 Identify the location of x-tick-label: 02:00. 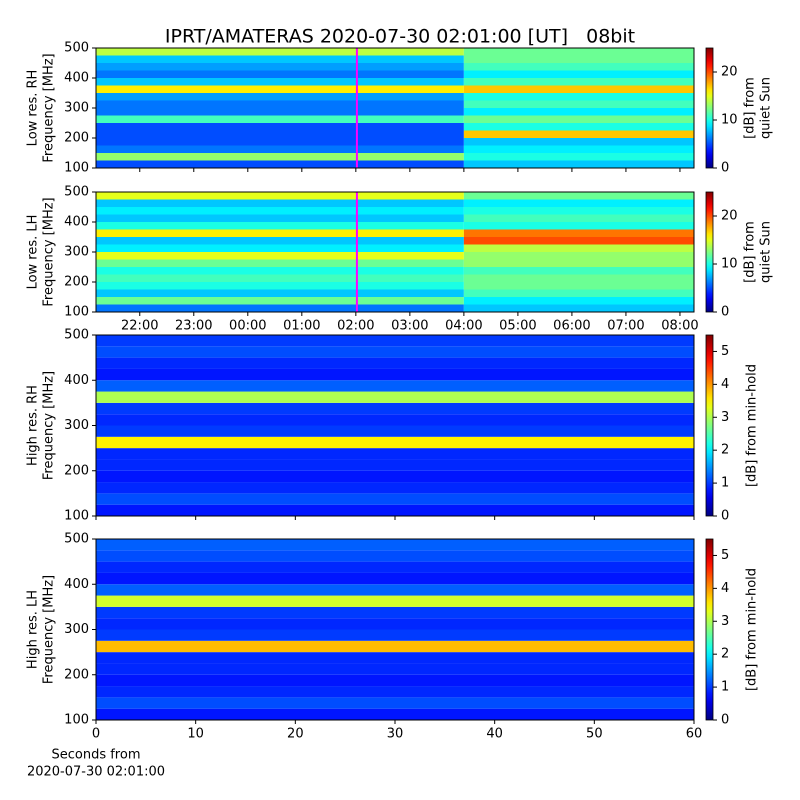
(355, 326).